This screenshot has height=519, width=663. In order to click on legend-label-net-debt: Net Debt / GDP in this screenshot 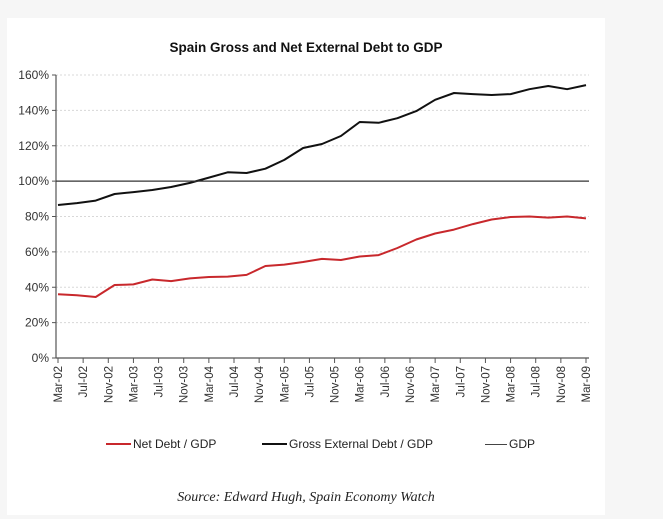, I will do `click(175, 444)`.